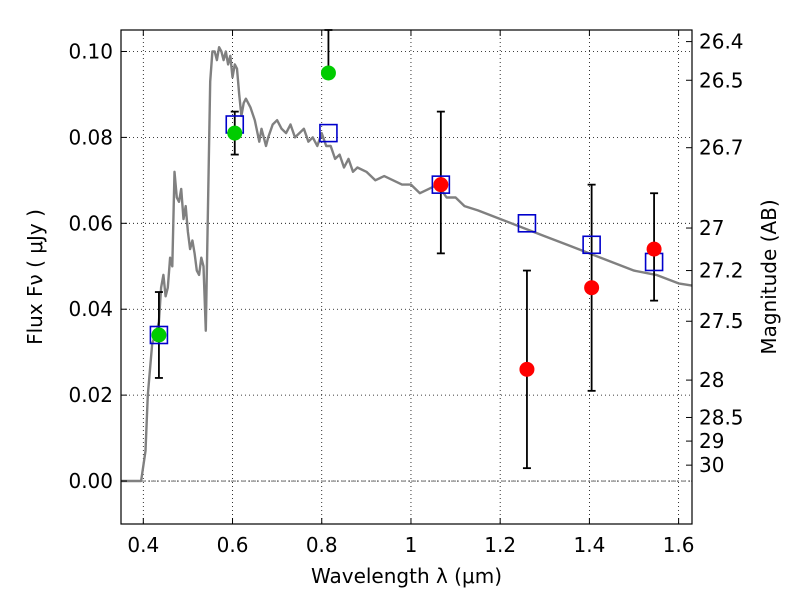  I want to click on right-tick-label: 28.5, so click(721, 417).